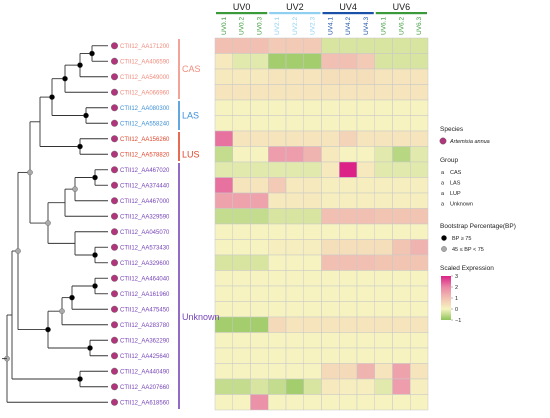 The width and height of the screenshot is (550, 418). What do you see at coordinates (242, 26) in the screenshot?
I see `column-label: UV0.2` at bounding box center [242, 26].